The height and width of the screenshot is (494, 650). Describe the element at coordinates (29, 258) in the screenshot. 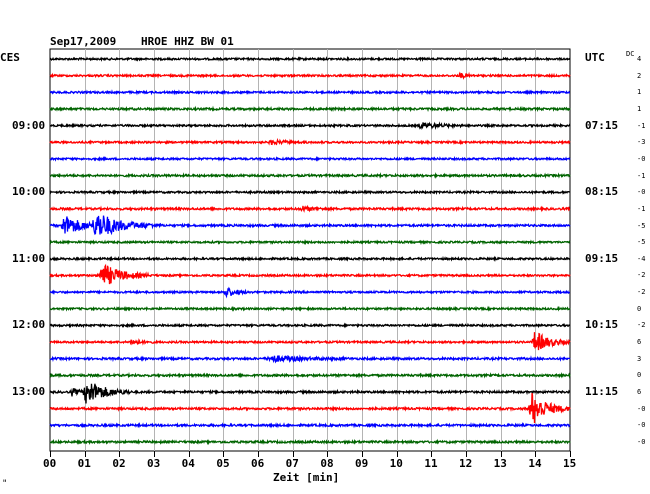

I see `left-hour-label: 11:00` at that location.